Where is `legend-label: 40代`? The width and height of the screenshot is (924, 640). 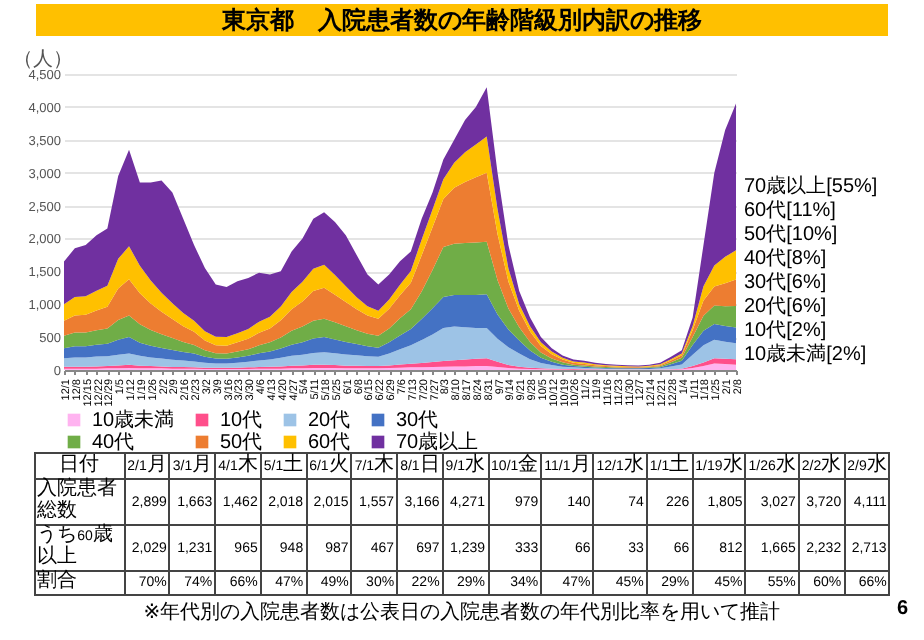
legend-label: 40代 is located at coordinates (113, 443).